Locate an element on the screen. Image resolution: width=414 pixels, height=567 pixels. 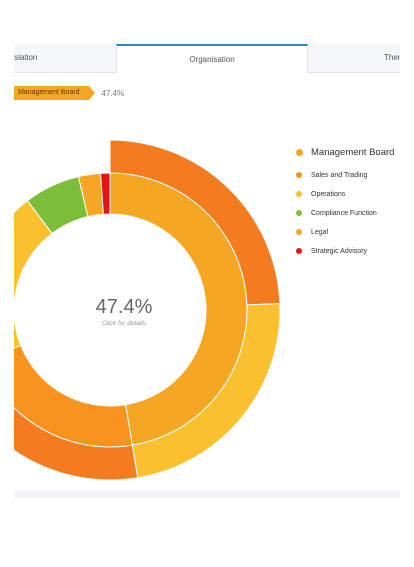
legend-label: Compliance Function is located at coordinates (344, 213).